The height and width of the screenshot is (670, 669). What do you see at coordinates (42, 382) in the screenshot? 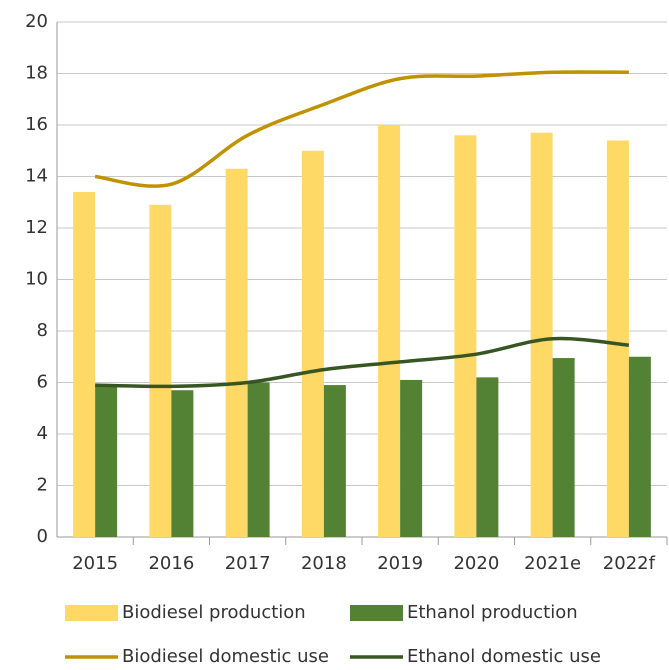
I see `y-tick-label: 6` at bounding box center [42, 382].